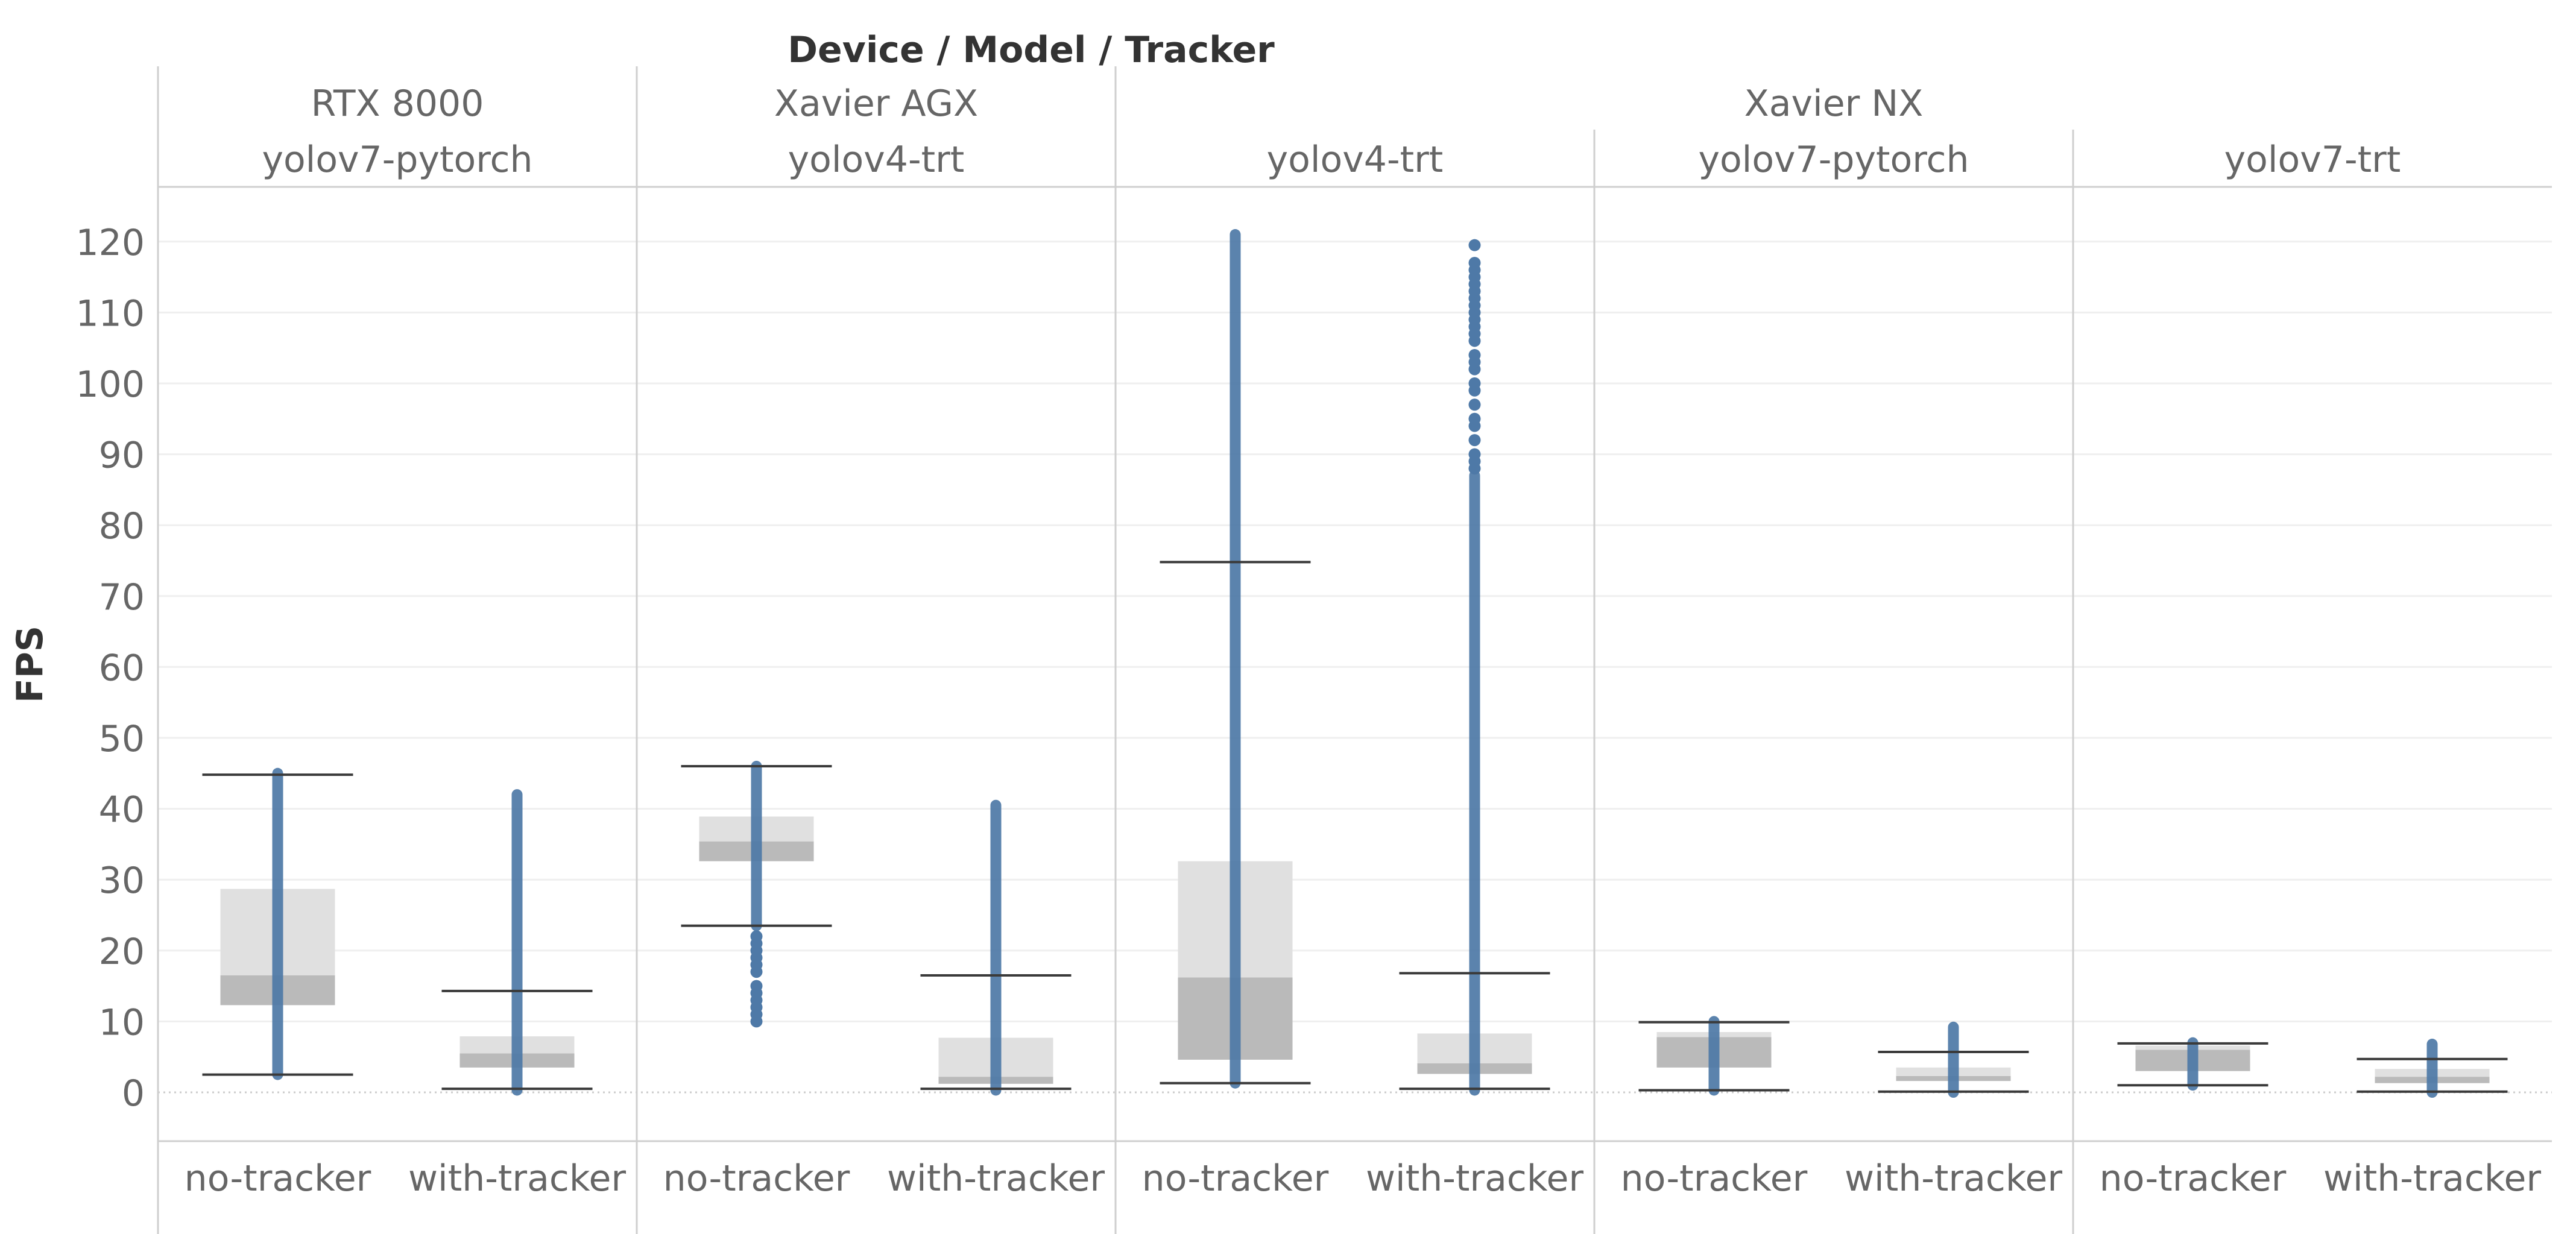 This screenshot has height=1234, width=2576. What do you see at coordinates (122, 1023) in the screenshot?
I see `y-tick-label: 10` at bounding box center [122, 1023].